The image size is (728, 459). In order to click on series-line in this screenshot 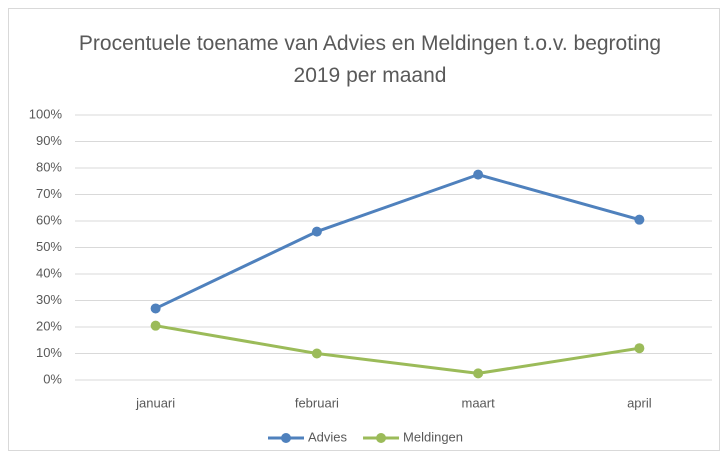, I will do `click(397, 349)`.